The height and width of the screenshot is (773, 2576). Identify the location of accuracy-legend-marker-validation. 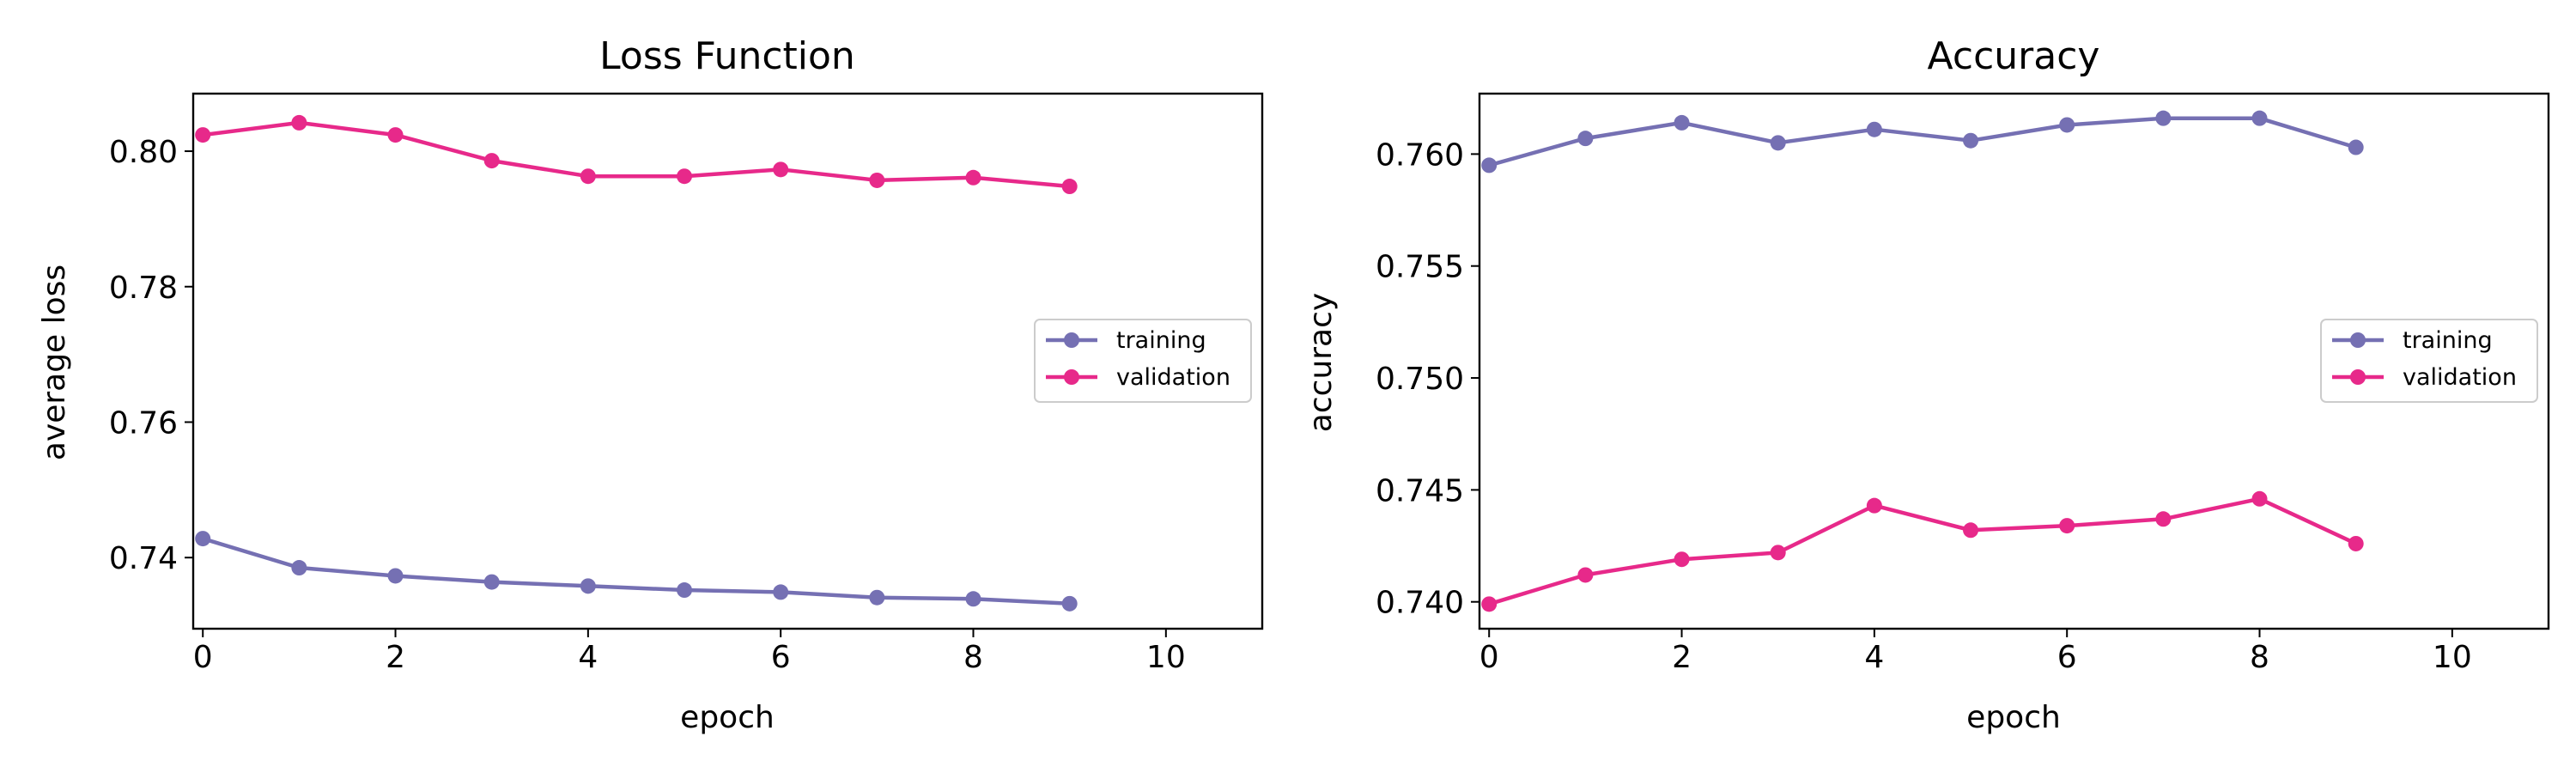
(2358, 377).